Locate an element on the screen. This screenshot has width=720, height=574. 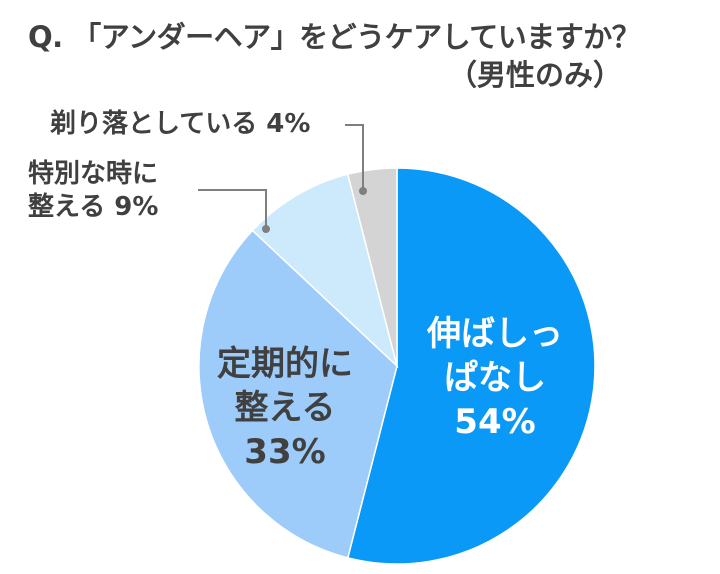
slice-tokubetsu is located at coordinates (325, 271).